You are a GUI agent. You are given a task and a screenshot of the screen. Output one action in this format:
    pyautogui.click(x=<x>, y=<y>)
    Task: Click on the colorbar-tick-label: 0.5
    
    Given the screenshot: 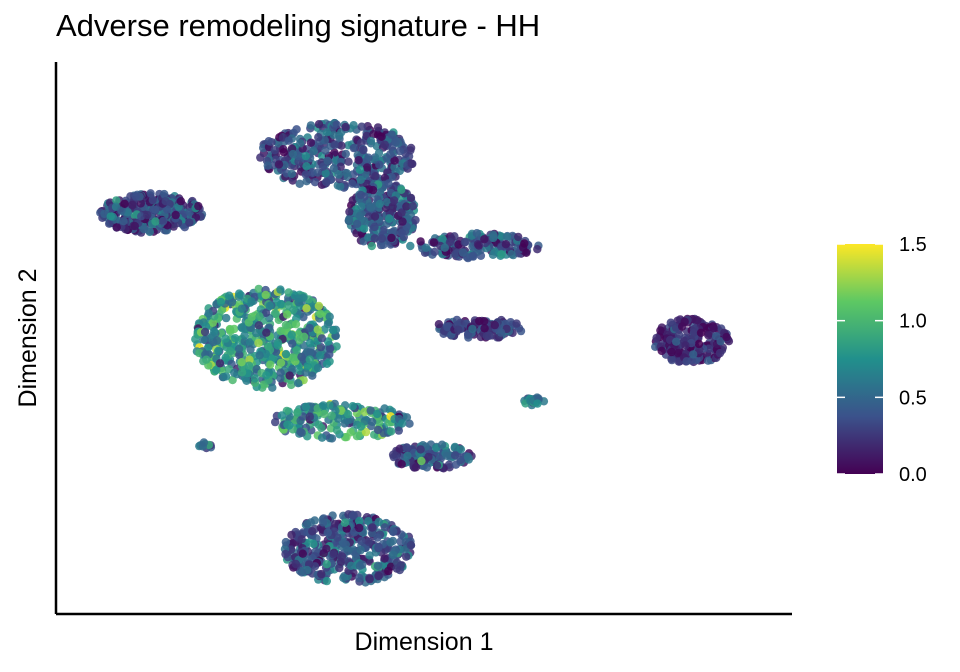 What is the action you would take?
    pyautogui.click(x=913, y=398)
    